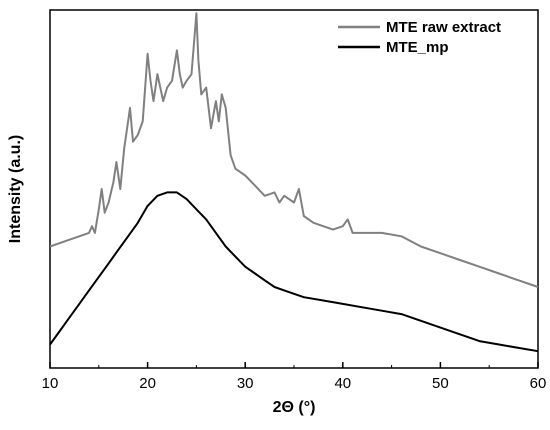 Image resolution: width=550 pixels, height=430 pixels. What do you see at coordinates (50, 383) in the screenshot?
I see `x-tick-label: 10` at bounding box center [50, 383].